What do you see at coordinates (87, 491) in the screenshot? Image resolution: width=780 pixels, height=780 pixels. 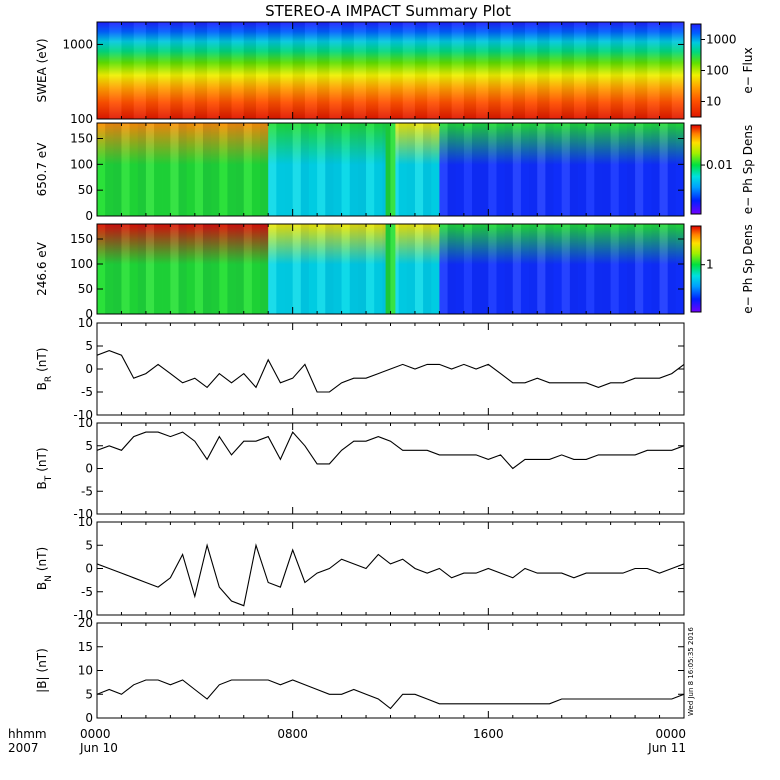 I see `y-tick-label: -5` at bounding box center [87, 491].